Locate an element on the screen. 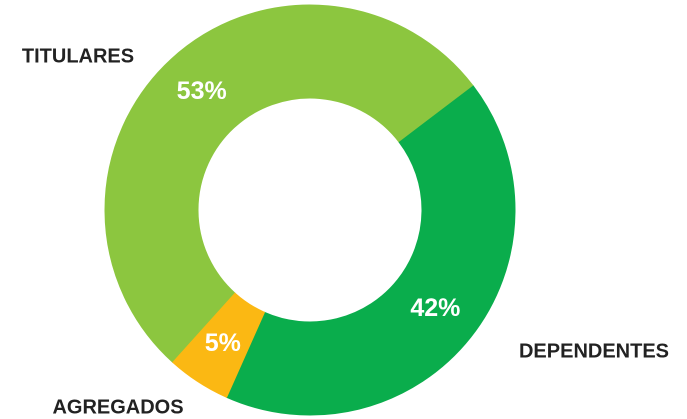 Image resolution: width=687 pixels, height=419 pixels. value-label: 42% is located at coordinates (435, 308).